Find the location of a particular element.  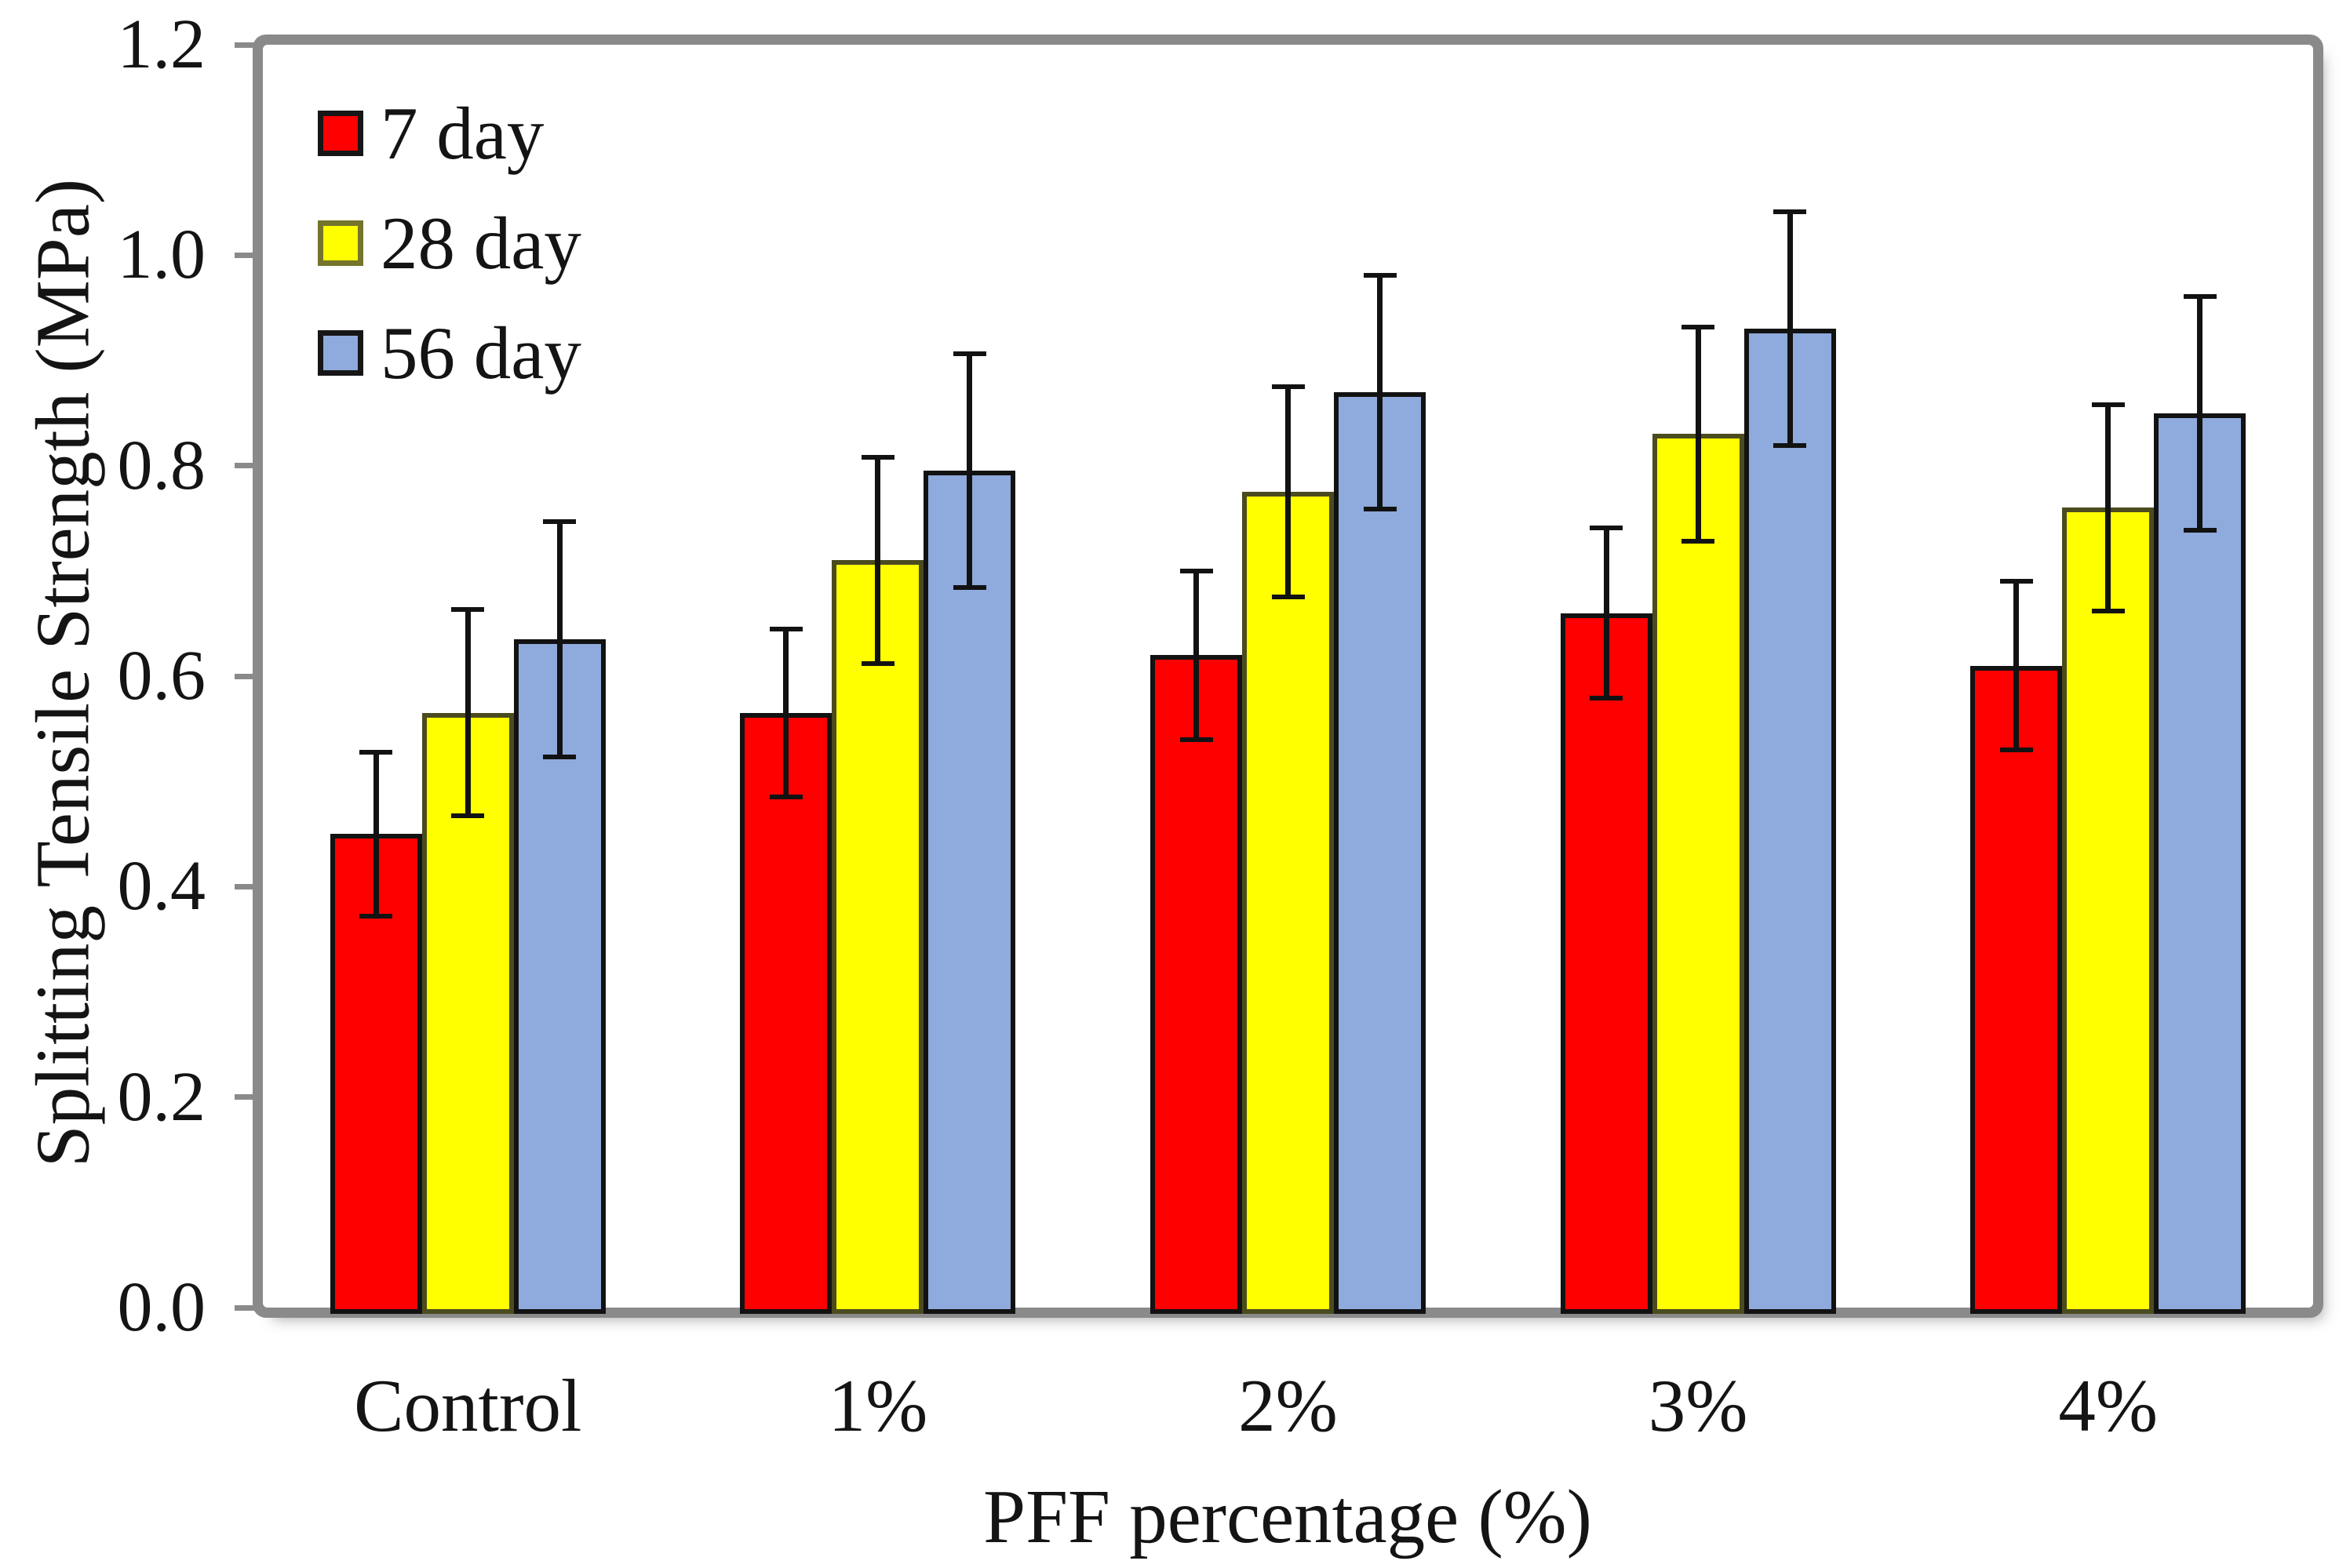

legend-swatch-56-day is located at coordinates (340, 353).